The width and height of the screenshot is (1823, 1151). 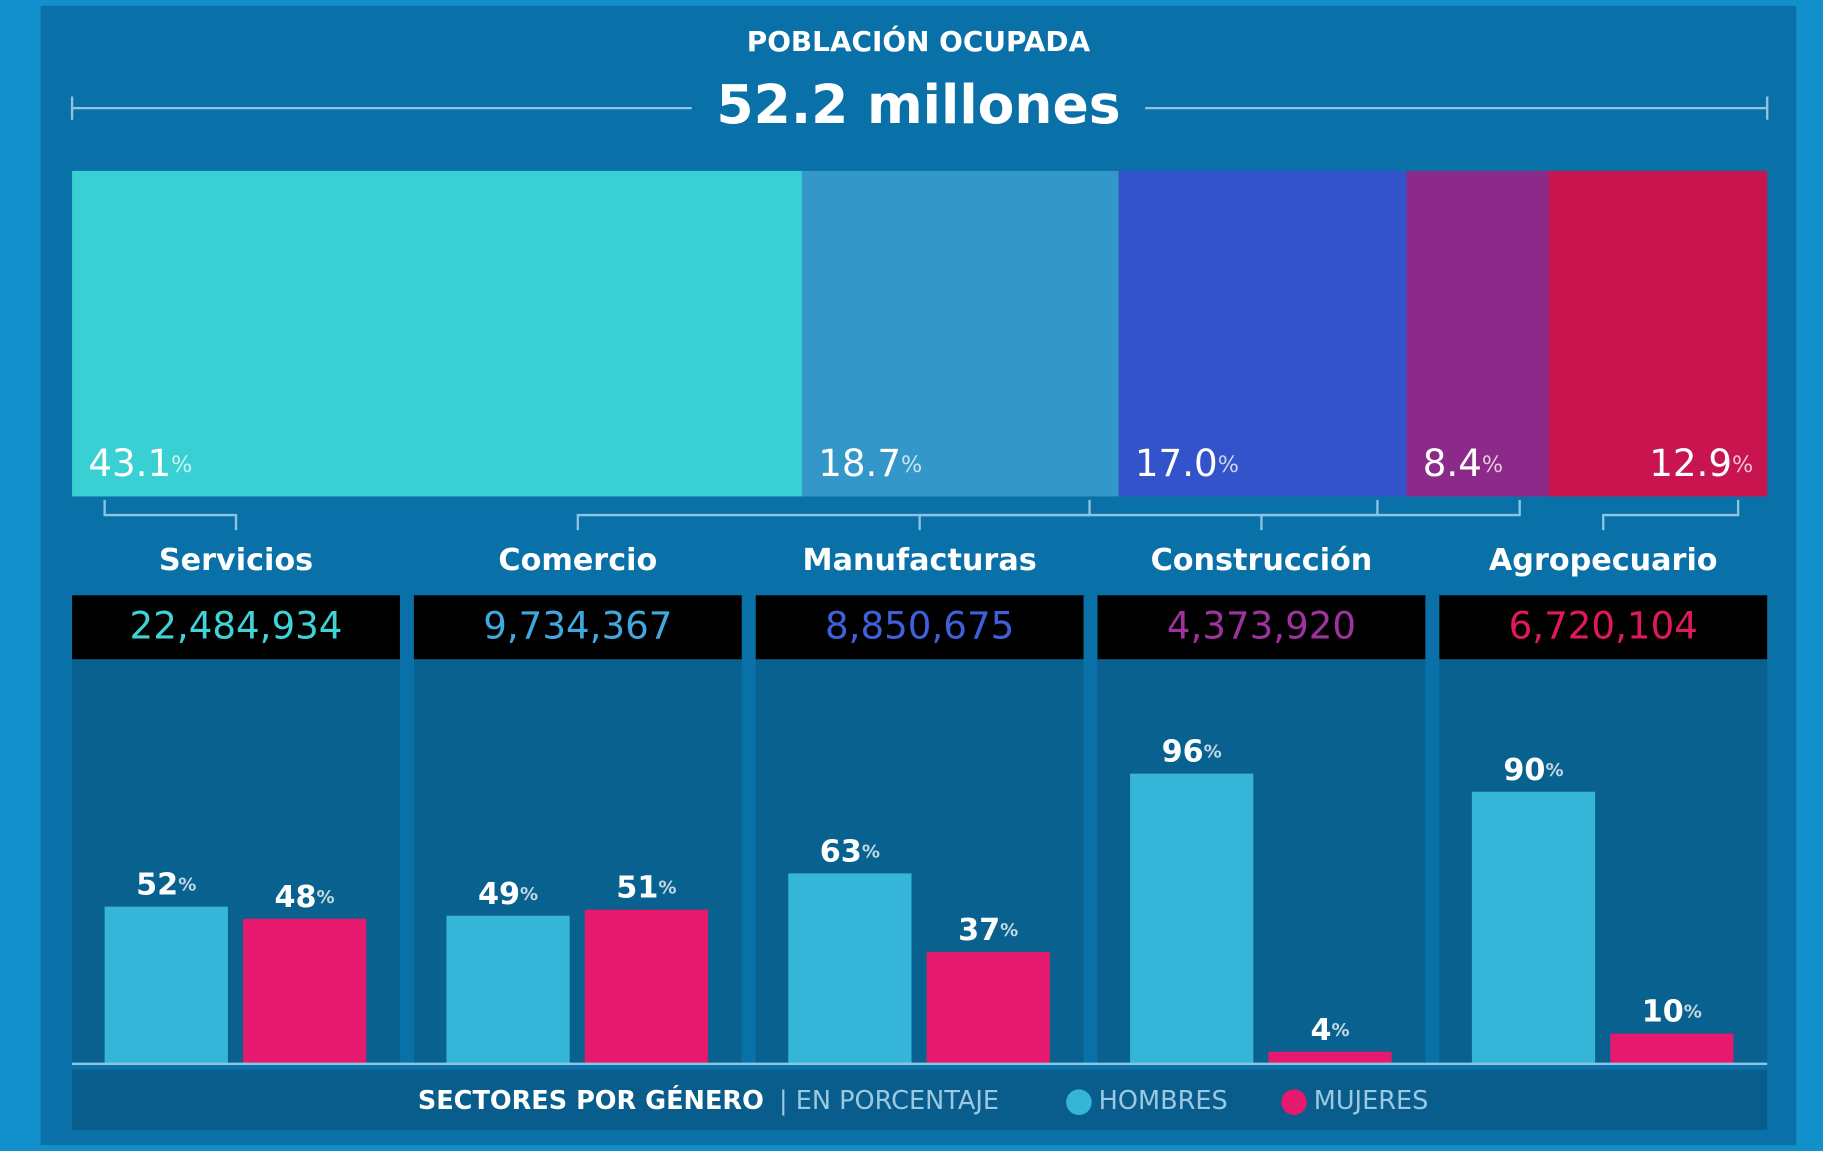 What do you see at coordinates (508, 893) in the screenshot?
I see `gender-label: 49%` at bounding box center [508, 893].